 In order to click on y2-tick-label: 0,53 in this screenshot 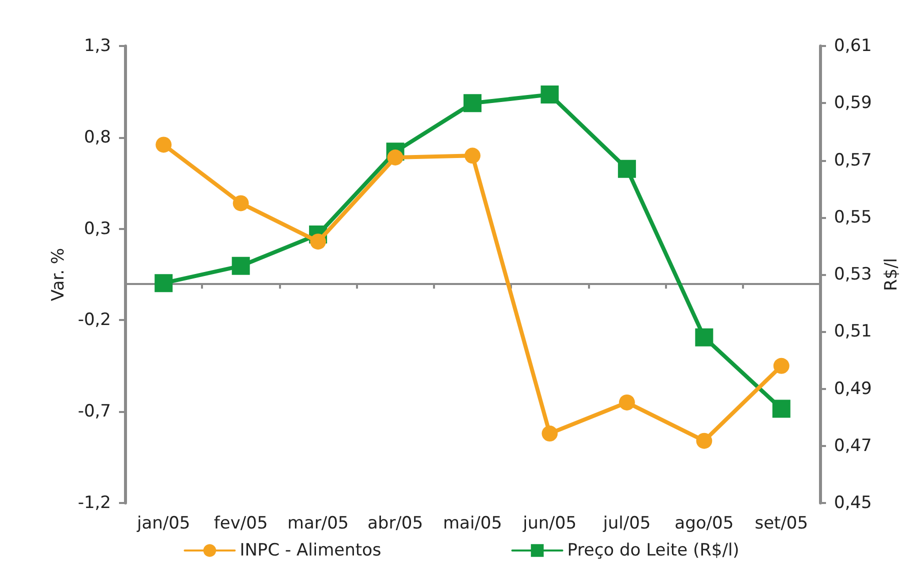, I will do `click(853, 274)`.